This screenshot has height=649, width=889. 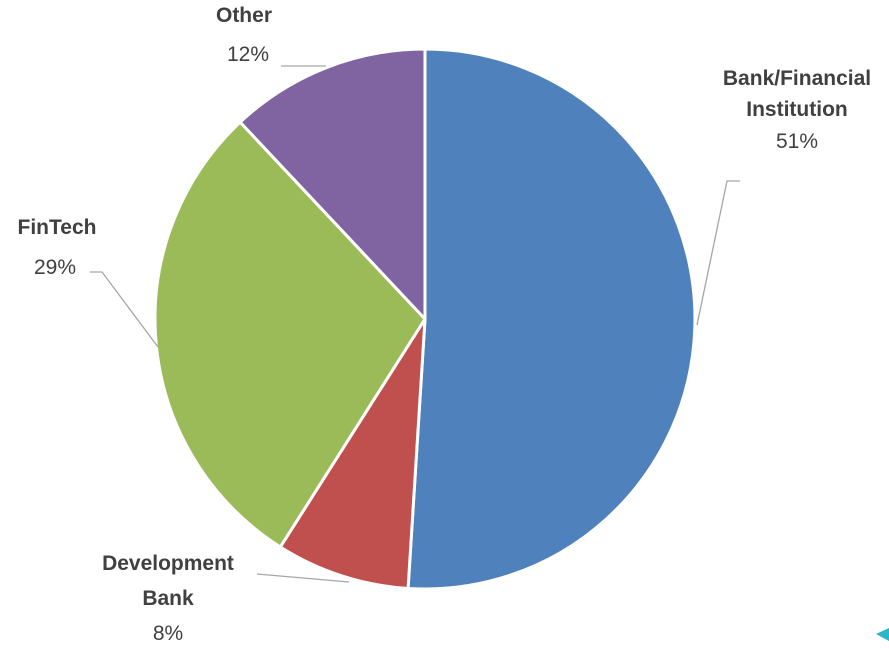 What do you see at coordinates (332, 184) in the screenshot?
I see `pie-slice-other` at bounding box center [332, 184].